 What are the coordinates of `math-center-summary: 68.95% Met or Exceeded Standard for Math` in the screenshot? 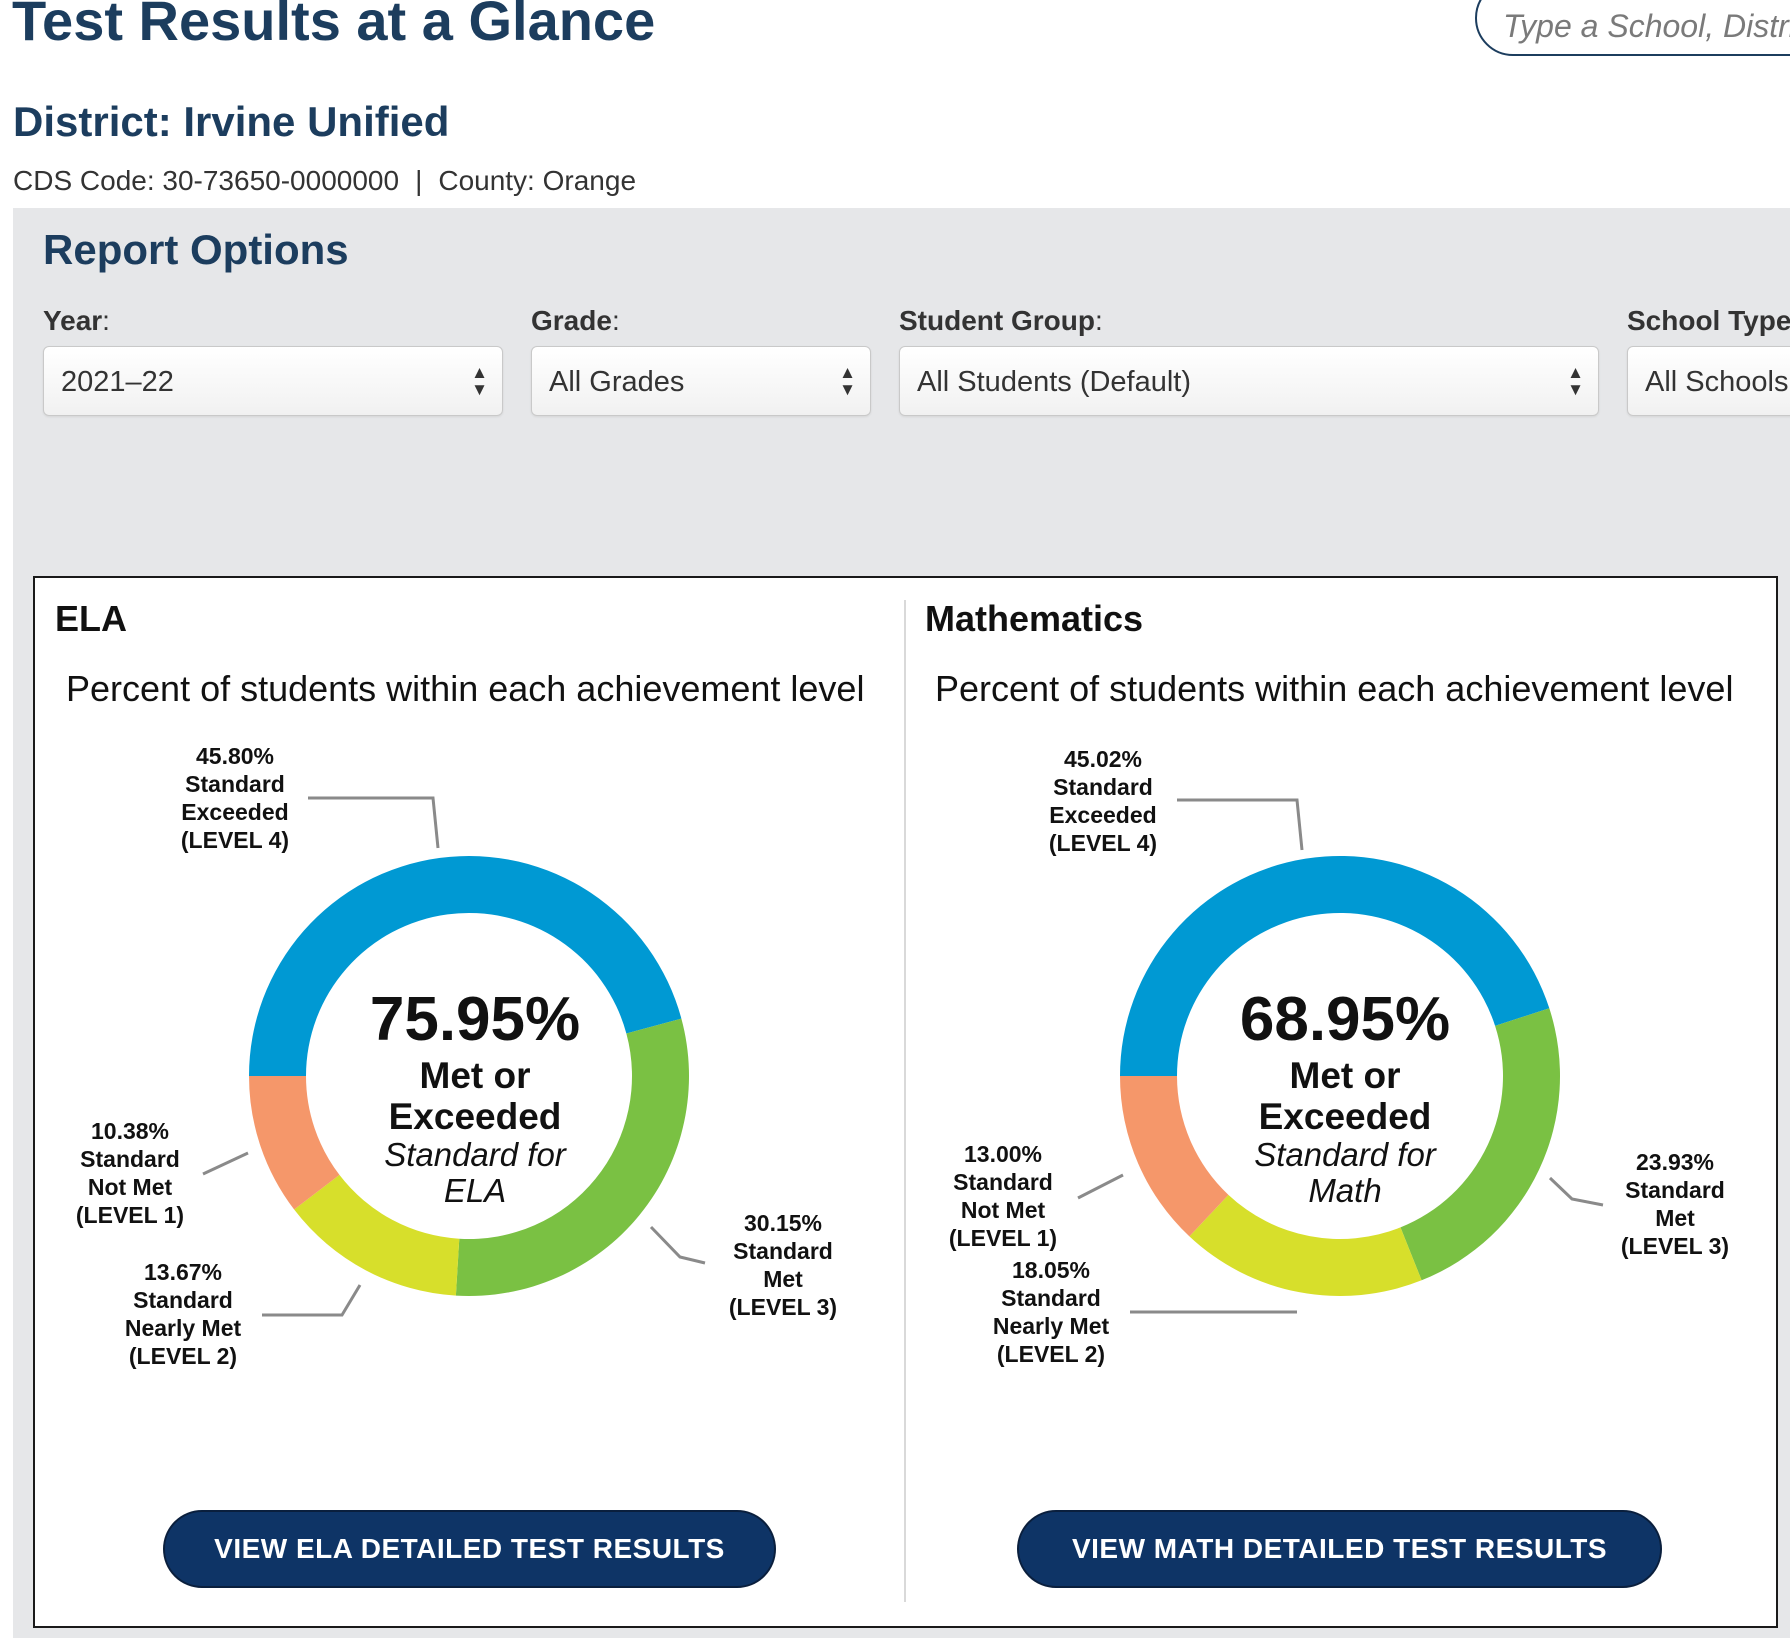 It's located at (1345, 1097).